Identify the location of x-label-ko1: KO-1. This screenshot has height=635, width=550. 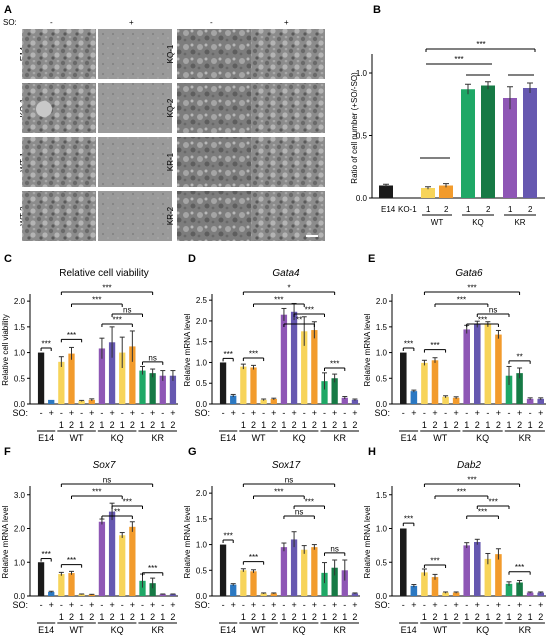
(407, 209).